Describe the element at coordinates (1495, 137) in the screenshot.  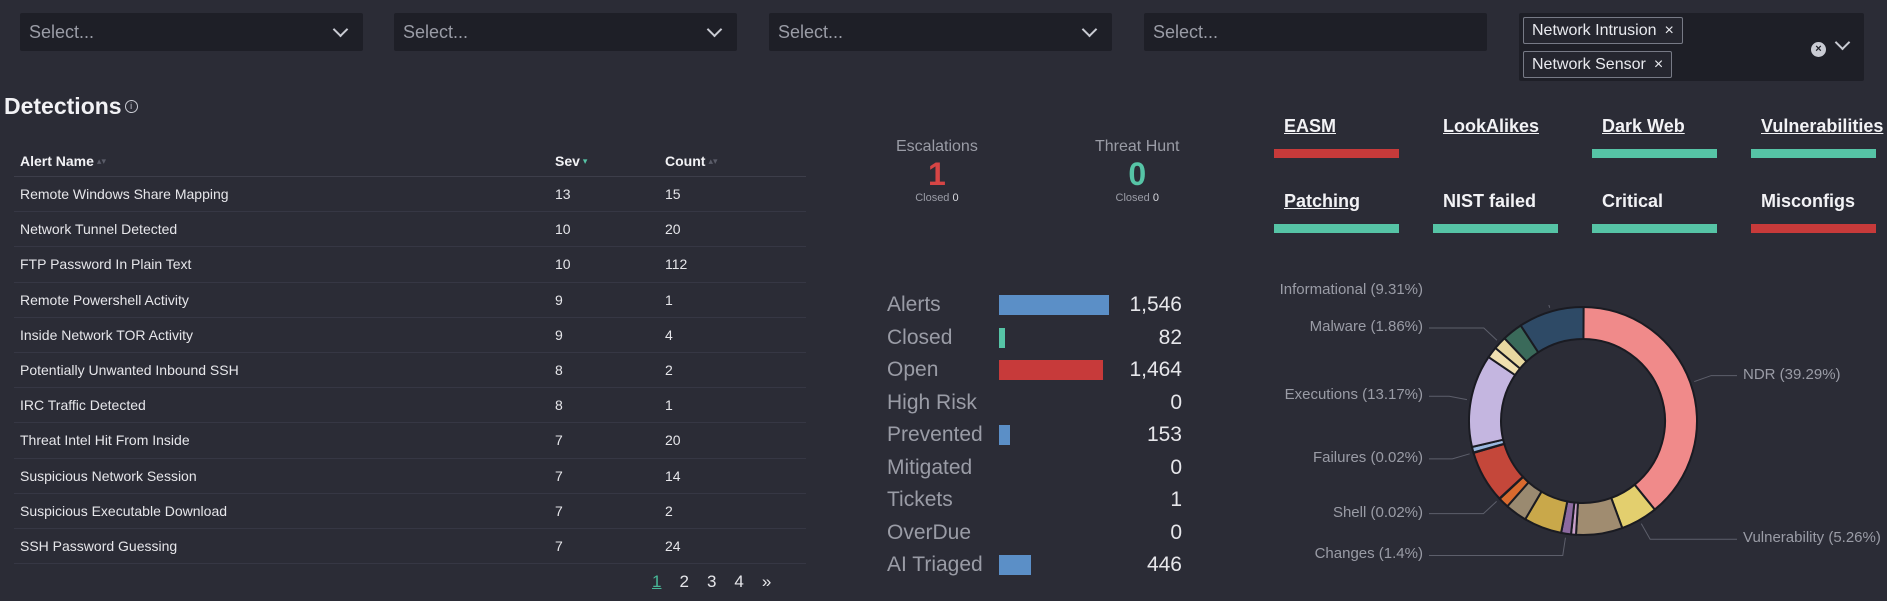
I see `category-lookalikes: LookAlikes` at that location.